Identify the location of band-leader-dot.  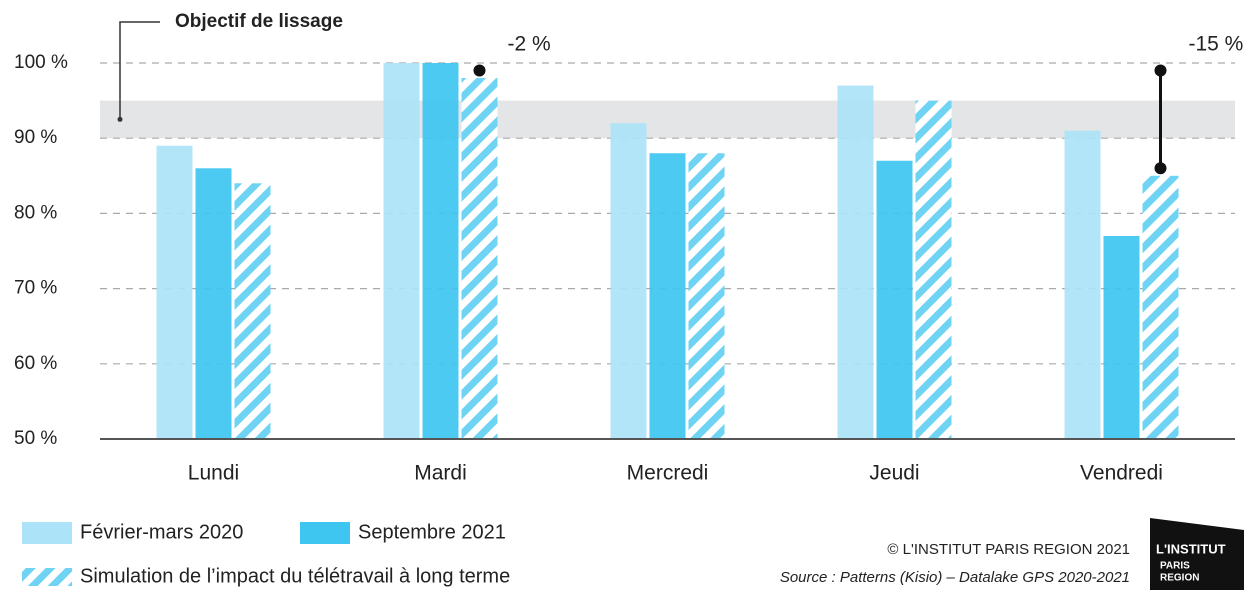
(120, 119).